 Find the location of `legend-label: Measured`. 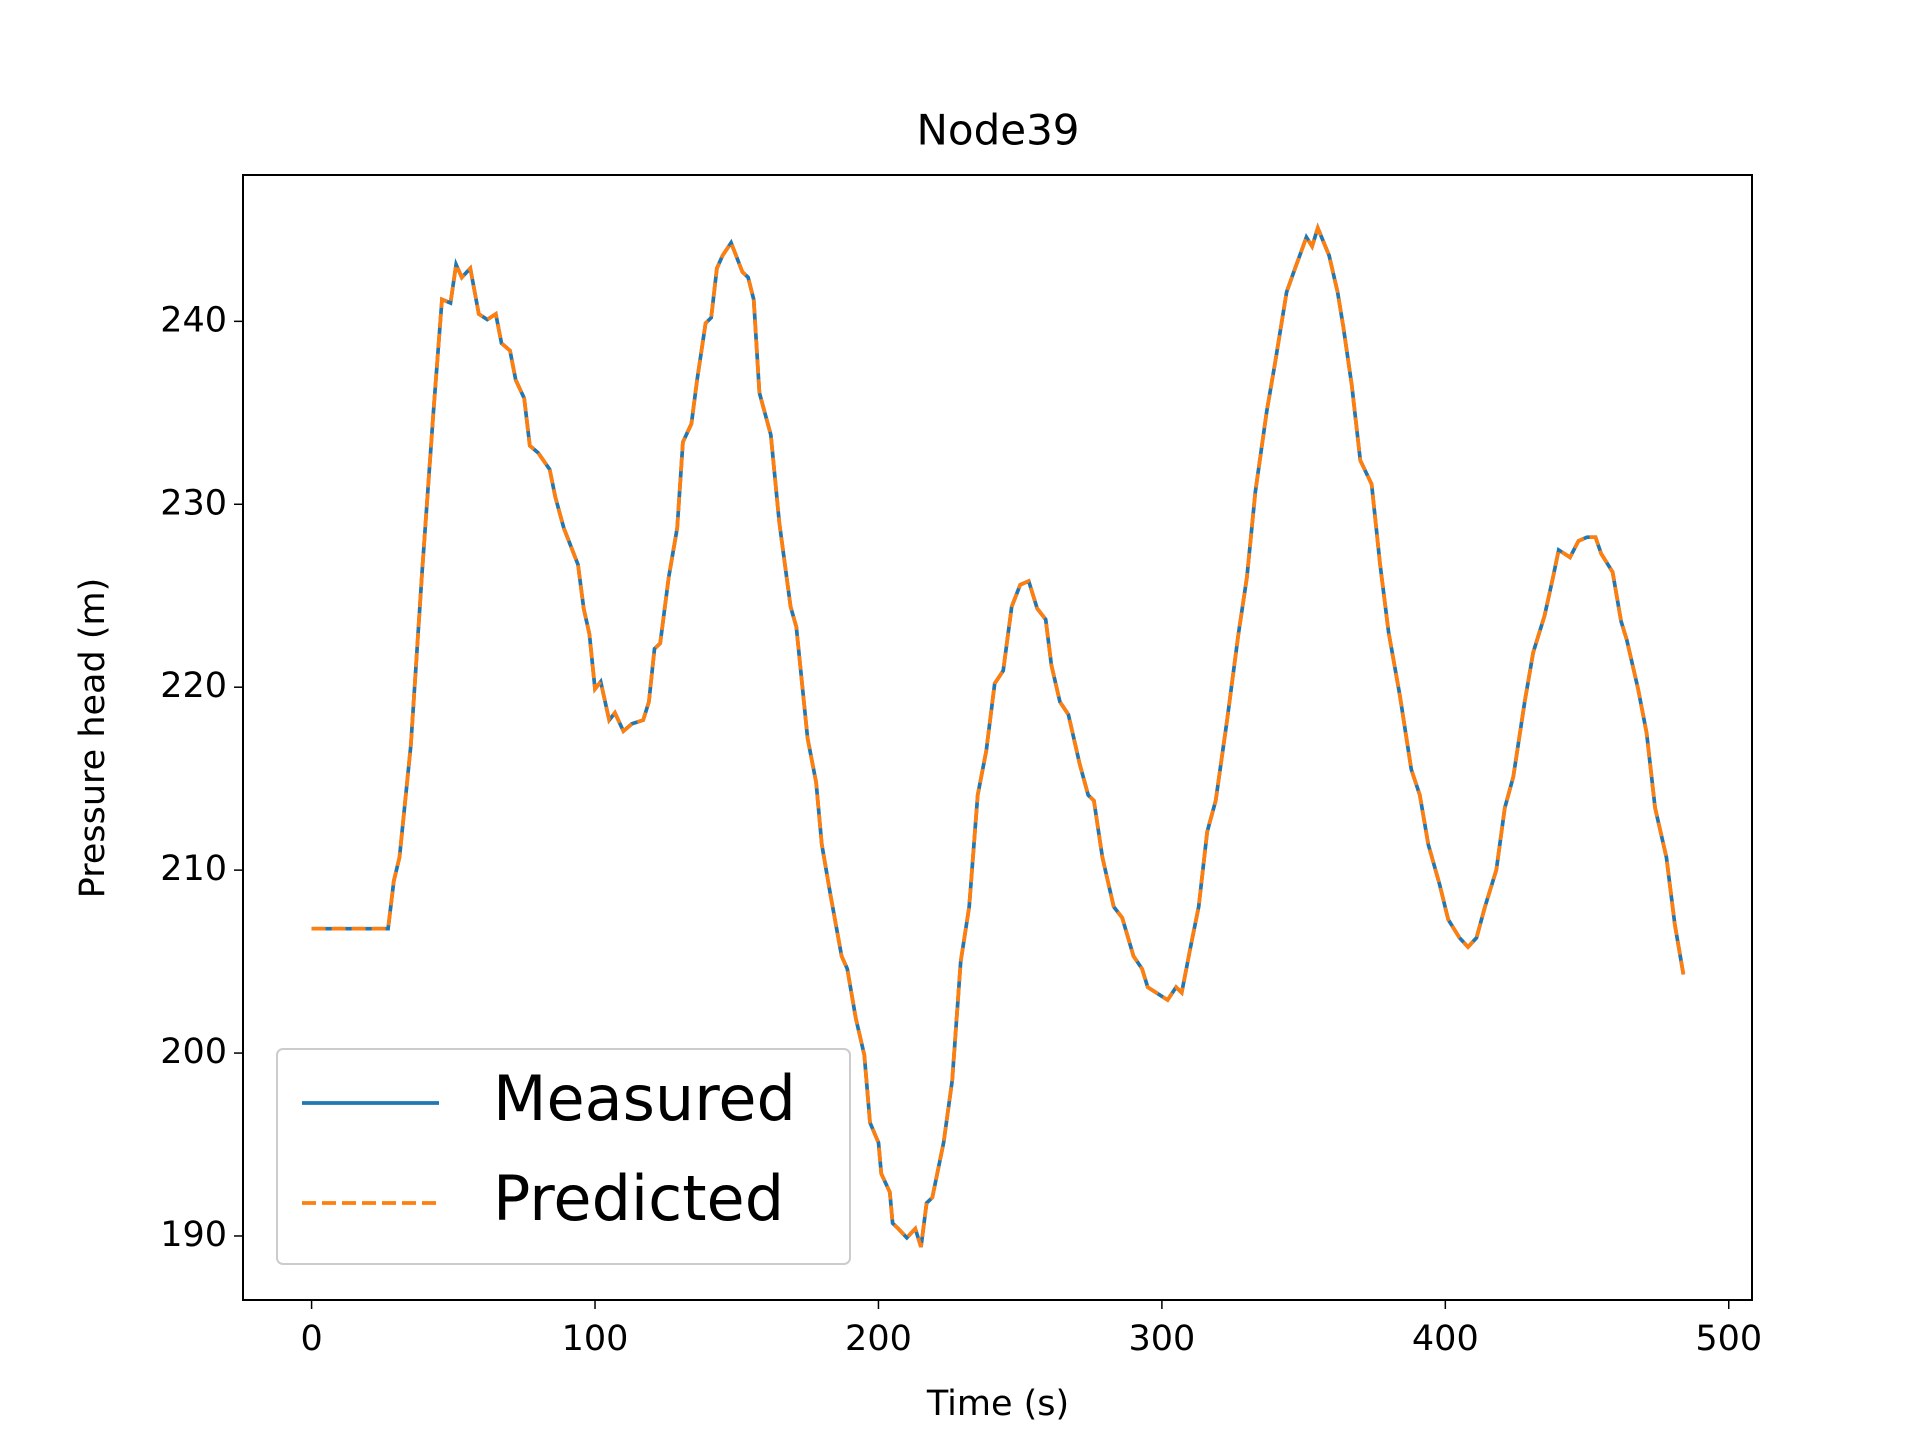

legend-label: Measured is located at coordinates (644, 1098).